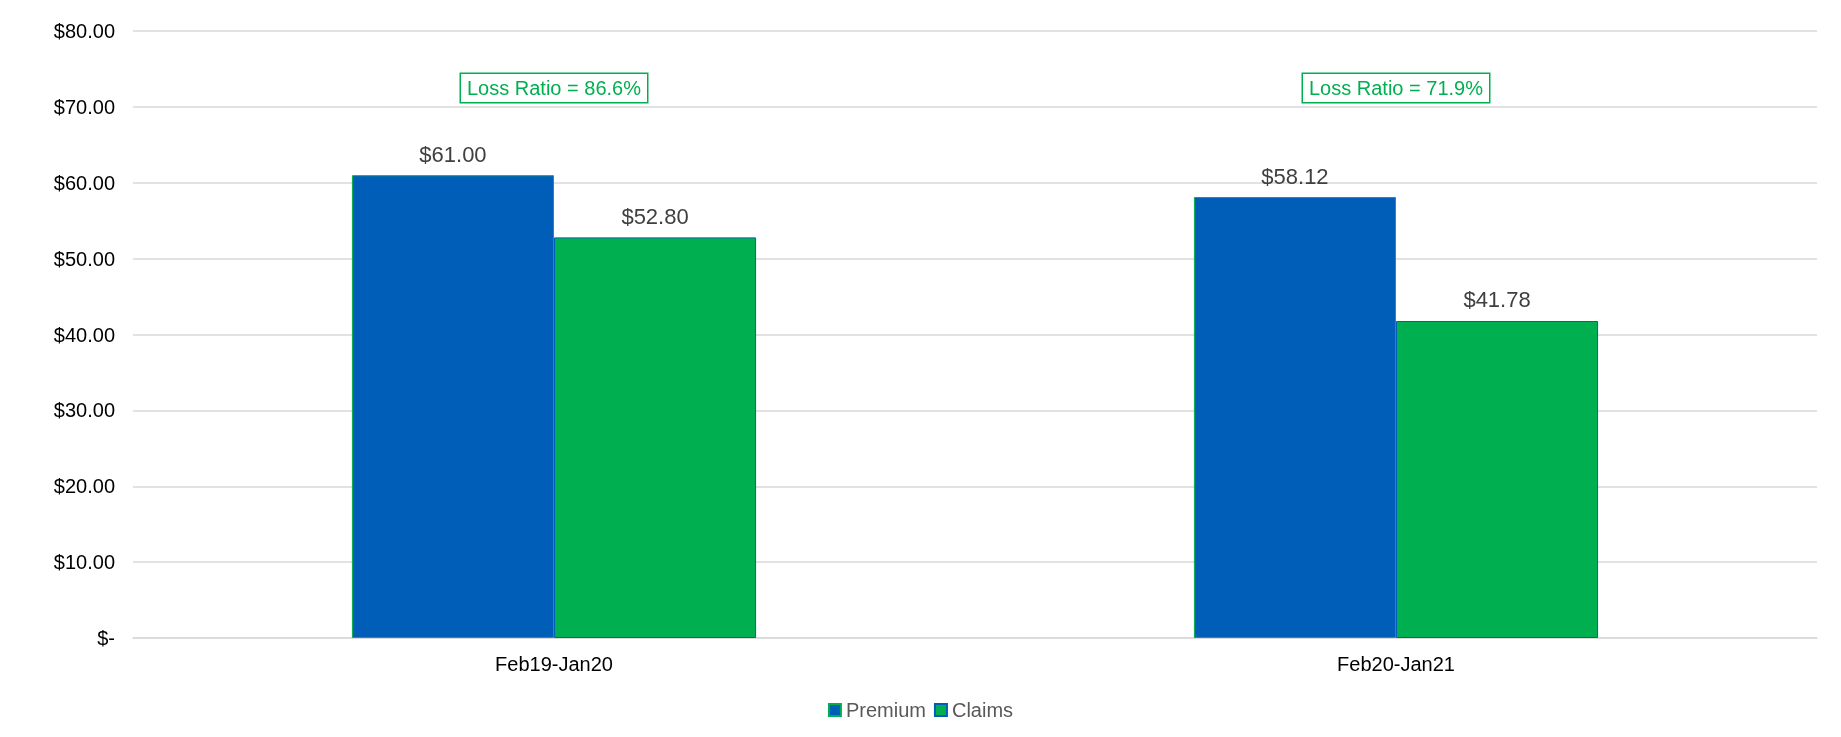 This screenshot has width=1841, height=737. Describe the element at coordinates (84, 258) in the screenshot. I see `y-tick-label: $50.00` at that location.